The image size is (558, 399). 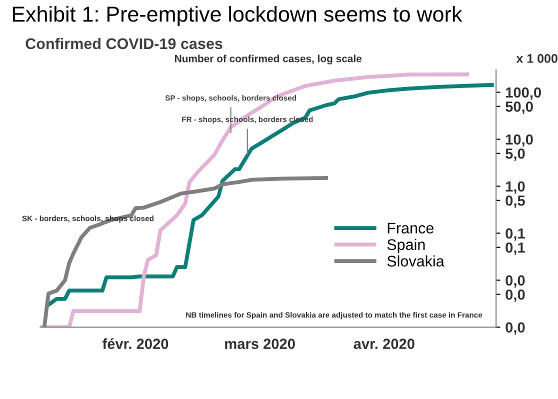 What do you see at coordinates (260, 344) in the screenshot?
I see `x-tick-label: mars 2020` at bounding box center [260, 344].